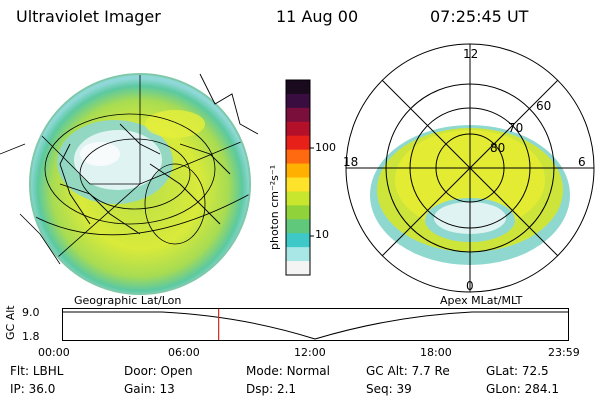 Image resolution: width=600 pixels, height=400 pixels. I want to click on mlt-label-6: 6, so click(582, 162).